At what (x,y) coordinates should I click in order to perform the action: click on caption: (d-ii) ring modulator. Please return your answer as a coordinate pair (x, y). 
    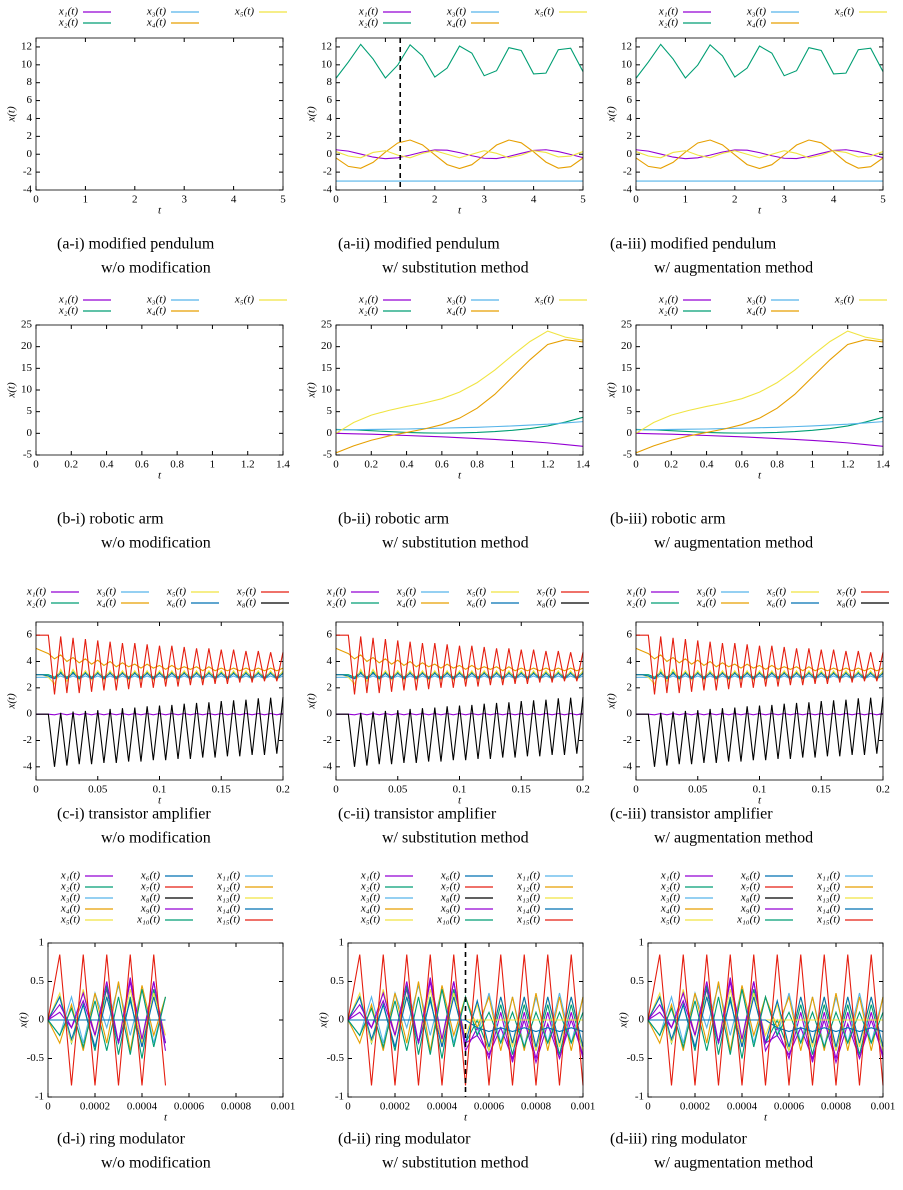
    Looking at the image, I should click on (404, 1139).